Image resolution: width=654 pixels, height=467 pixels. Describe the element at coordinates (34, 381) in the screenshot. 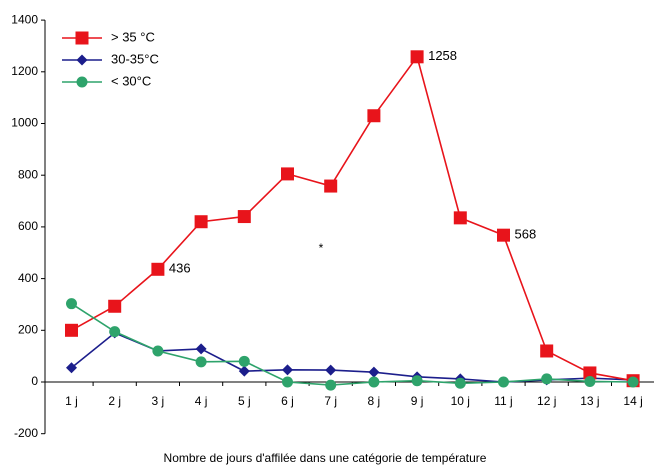

I see `y-tick-label: 0` at that location.